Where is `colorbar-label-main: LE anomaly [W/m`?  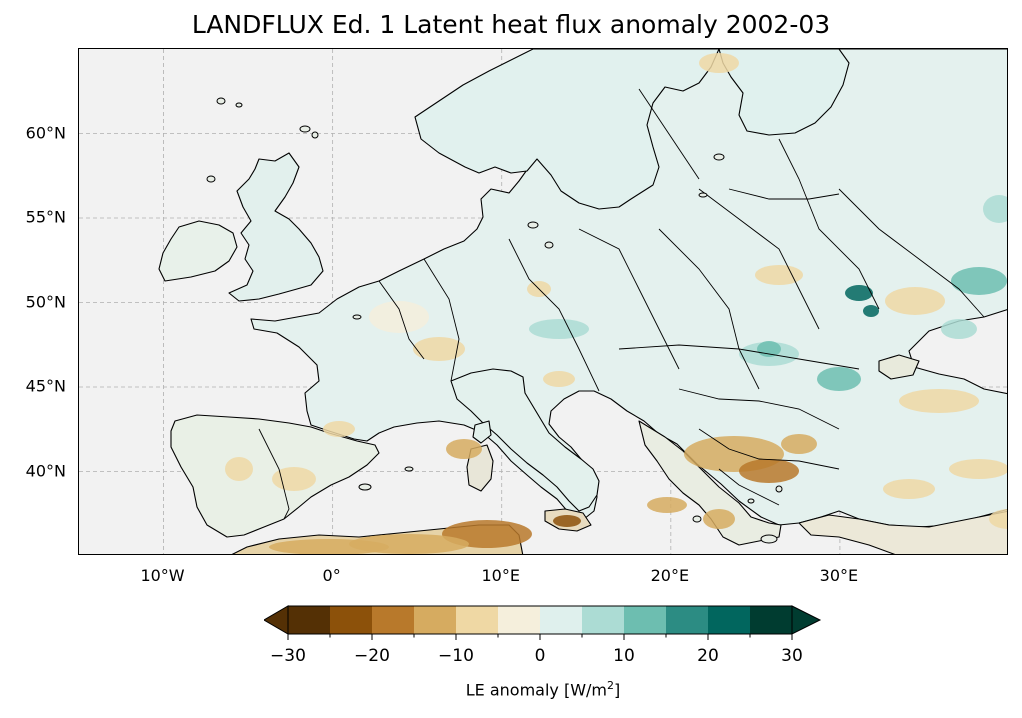 colorbar-label-main: LE anomaly [W/m is located at coordinates (536, 690).